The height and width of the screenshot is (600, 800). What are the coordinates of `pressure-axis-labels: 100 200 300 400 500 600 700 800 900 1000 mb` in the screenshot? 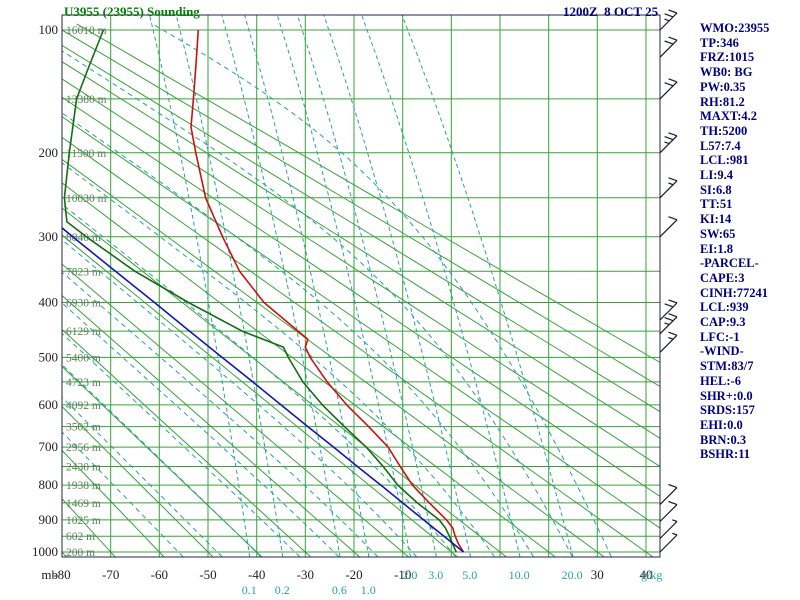 It's located at (45, 302).